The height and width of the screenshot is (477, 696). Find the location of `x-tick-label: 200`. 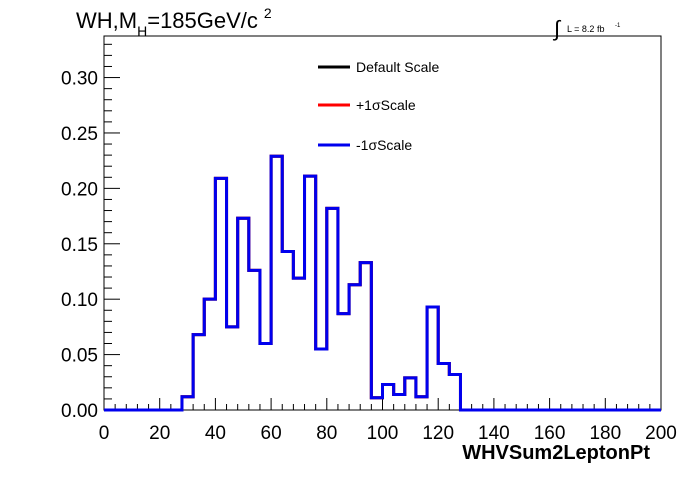

x-tick-label: 200 is located at coordinates (661, 433).